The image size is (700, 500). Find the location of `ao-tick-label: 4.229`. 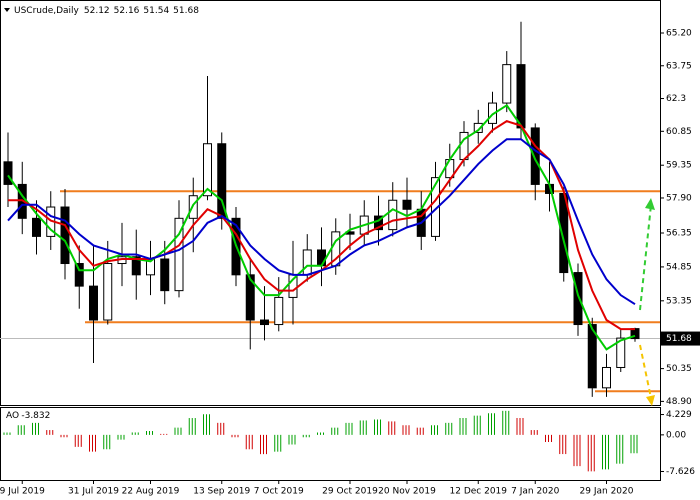

ao-tick-label: 4.229 is located at coordinates (679, 415).